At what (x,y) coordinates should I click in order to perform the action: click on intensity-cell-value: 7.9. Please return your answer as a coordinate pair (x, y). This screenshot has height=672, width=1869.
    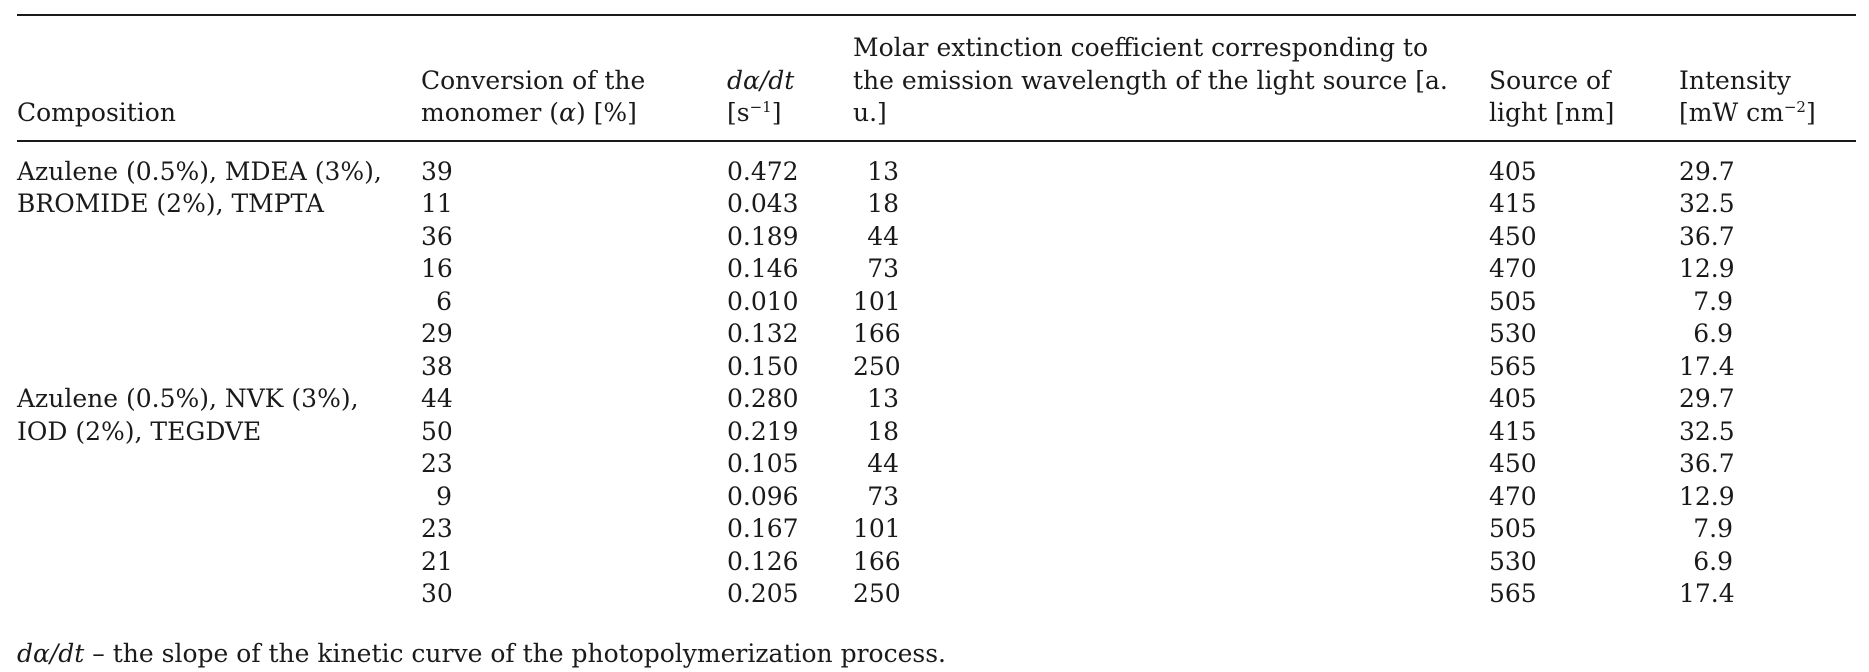
    Looking at the image, I should click on (1713, 301).